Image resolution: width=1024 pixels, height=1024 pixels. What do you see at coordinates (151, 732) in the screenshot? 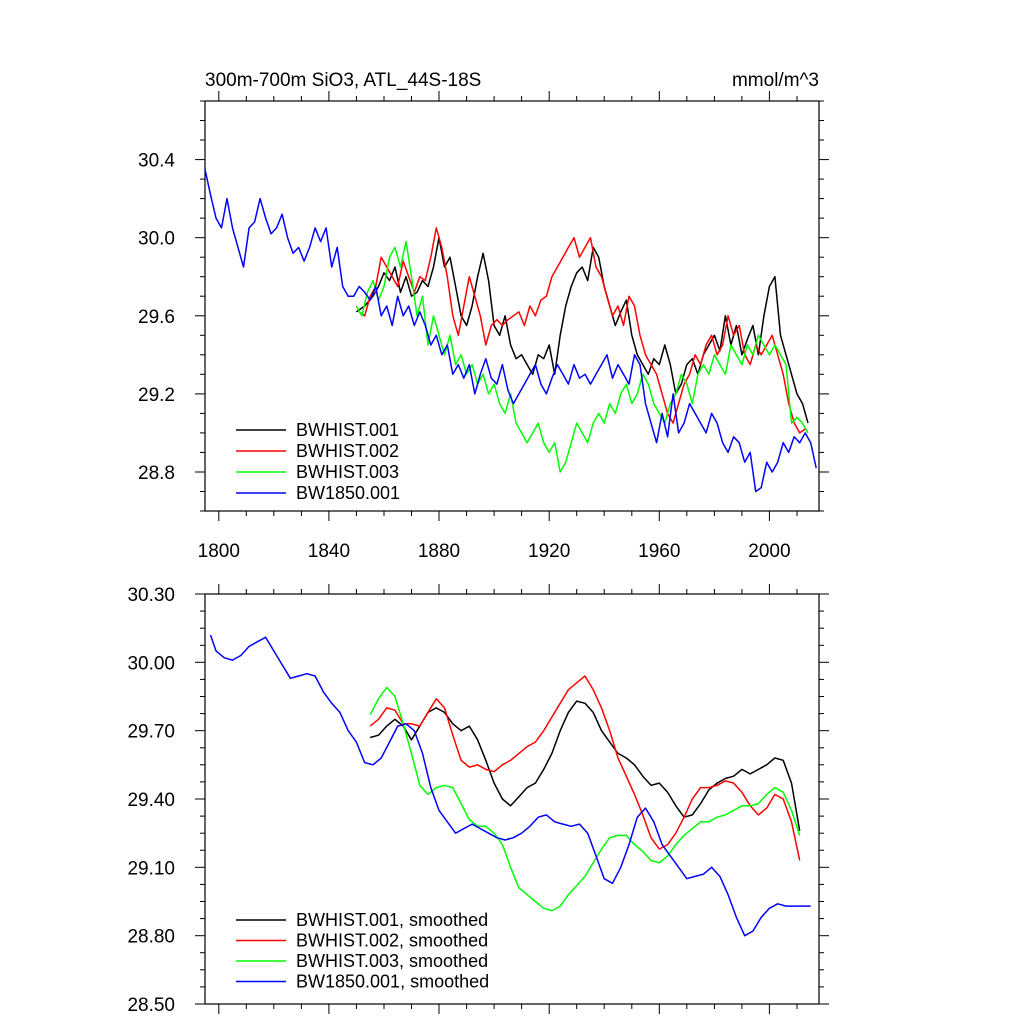
I see `bottom-ytick-label: 29.70` at bounding box center [151, 732].